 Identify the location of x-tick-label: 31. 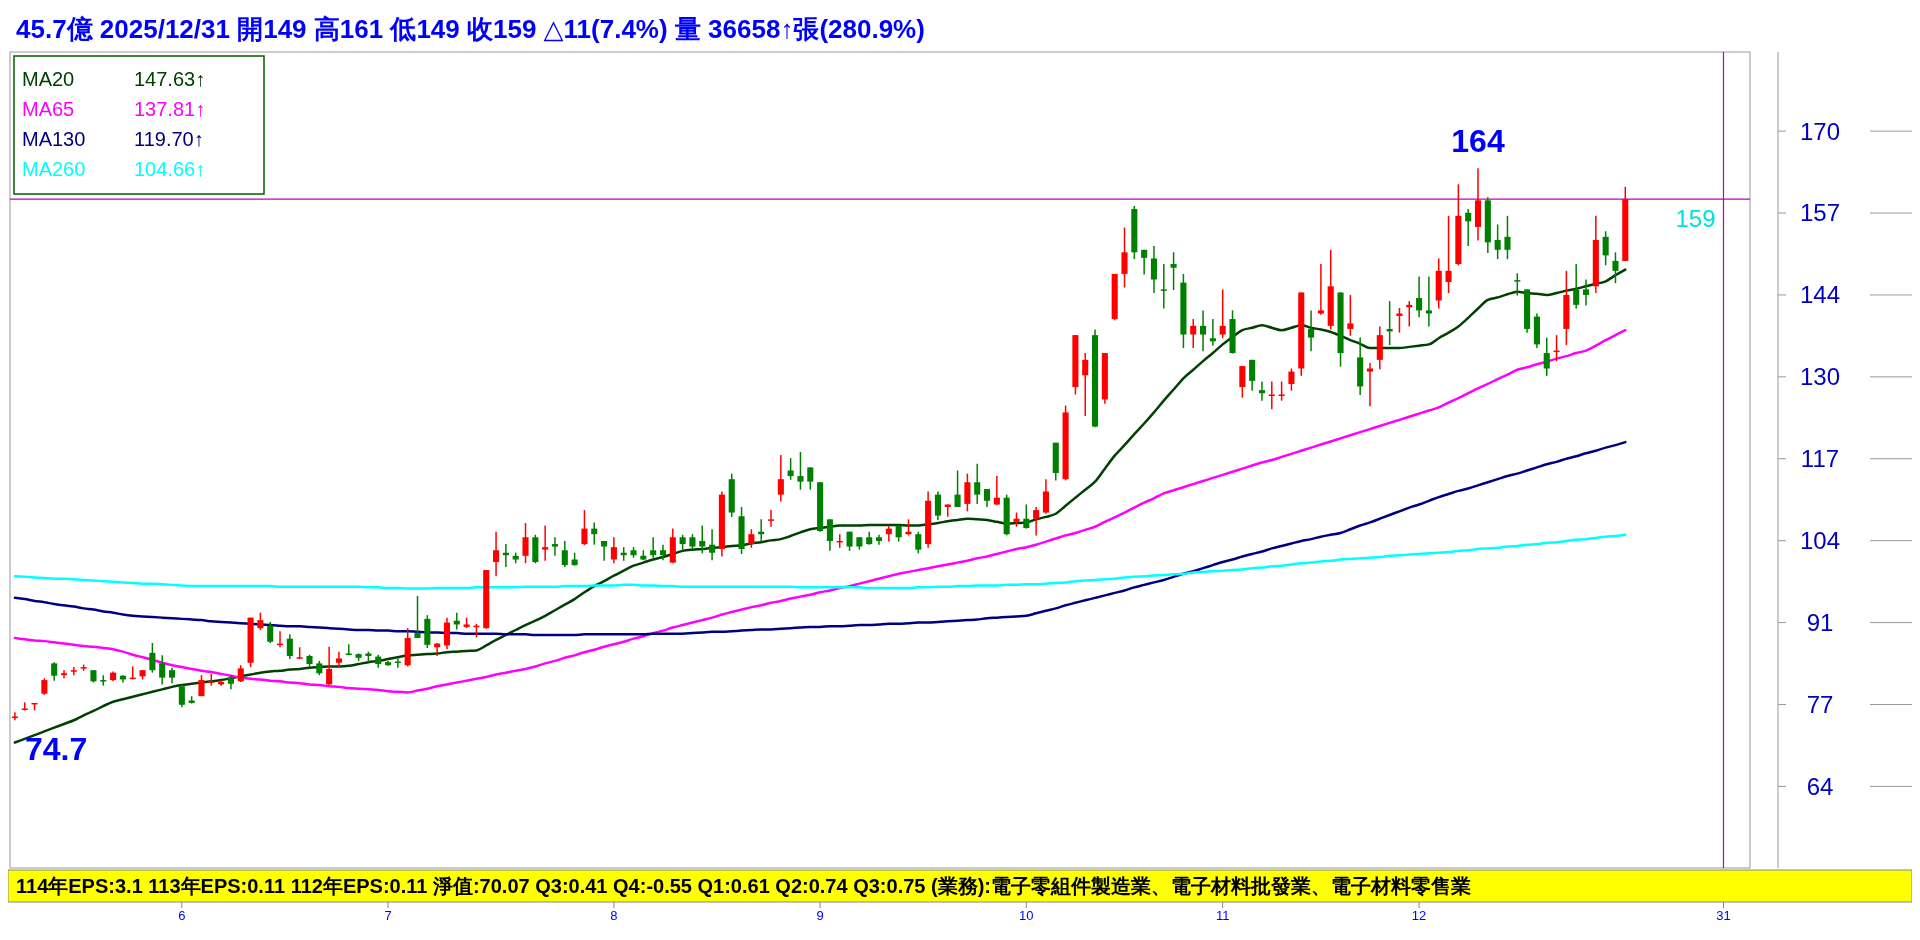
(1723, 915).